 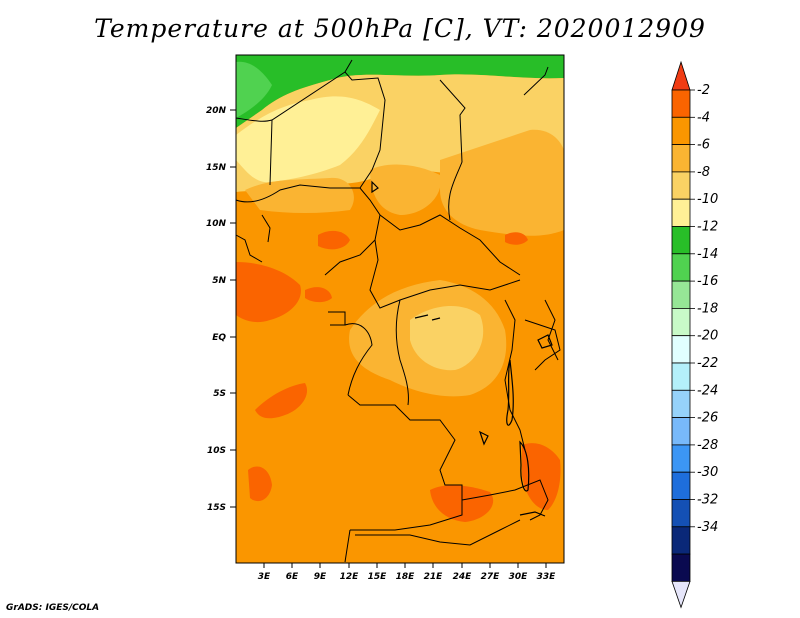 What do you see at coordinates (406, 577) in the screenshot?
I see `lon-label: 18E` at bounding box center [406, 577].